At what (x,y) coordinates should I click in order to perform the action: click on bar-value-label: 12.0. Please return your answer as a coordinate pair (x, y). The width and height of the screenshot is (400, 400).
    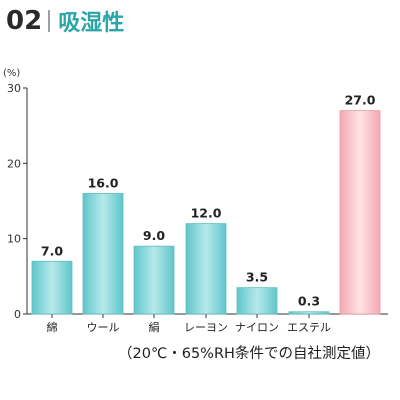
    Looking at the image, I should click on (206, 213).